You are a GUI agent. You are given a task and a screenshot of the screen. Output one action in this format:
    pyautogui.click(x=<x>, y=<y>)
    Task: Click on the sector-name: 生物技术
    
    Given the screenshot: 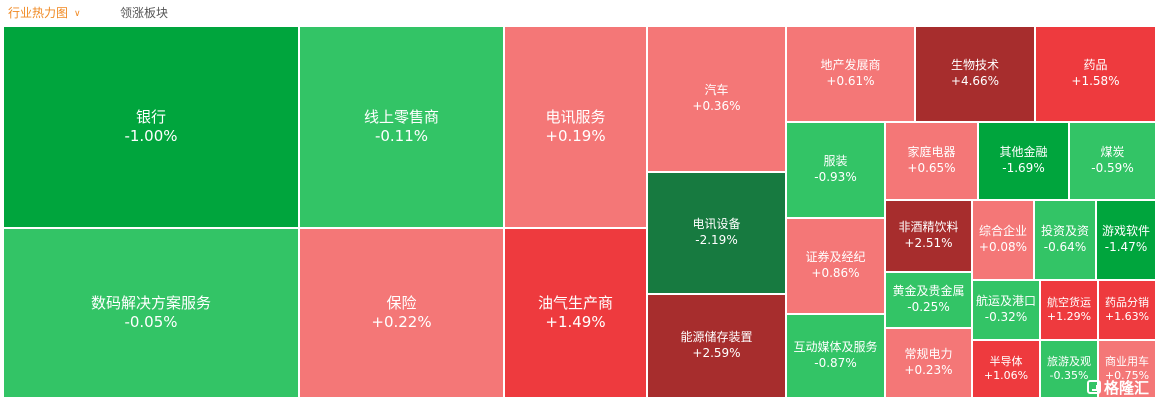 What is the action you would take?
    pyautogui.click(x=974, y=65)
    